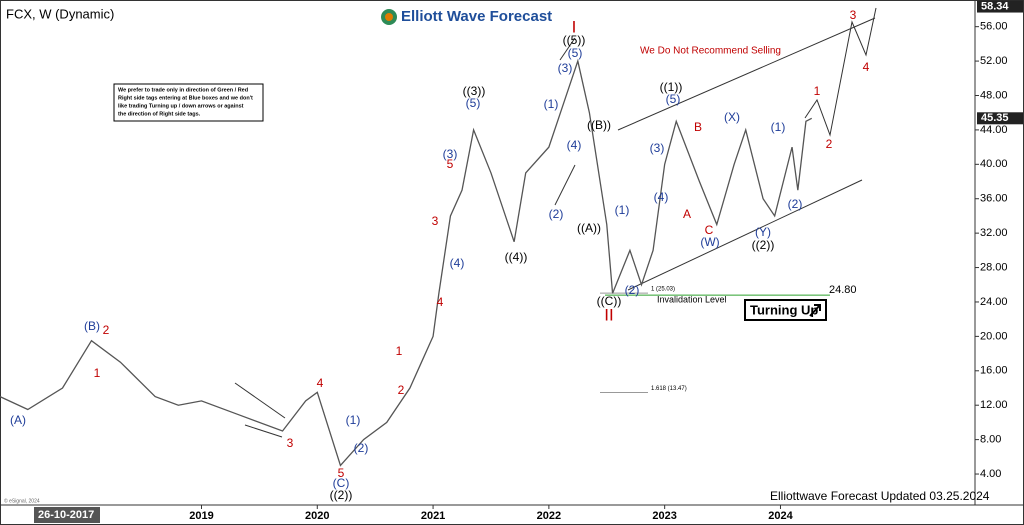  What do you see at coordinates (709, 242) in the screenshot?
I see `wave-label: (W)` at bounding box center [709, 242].